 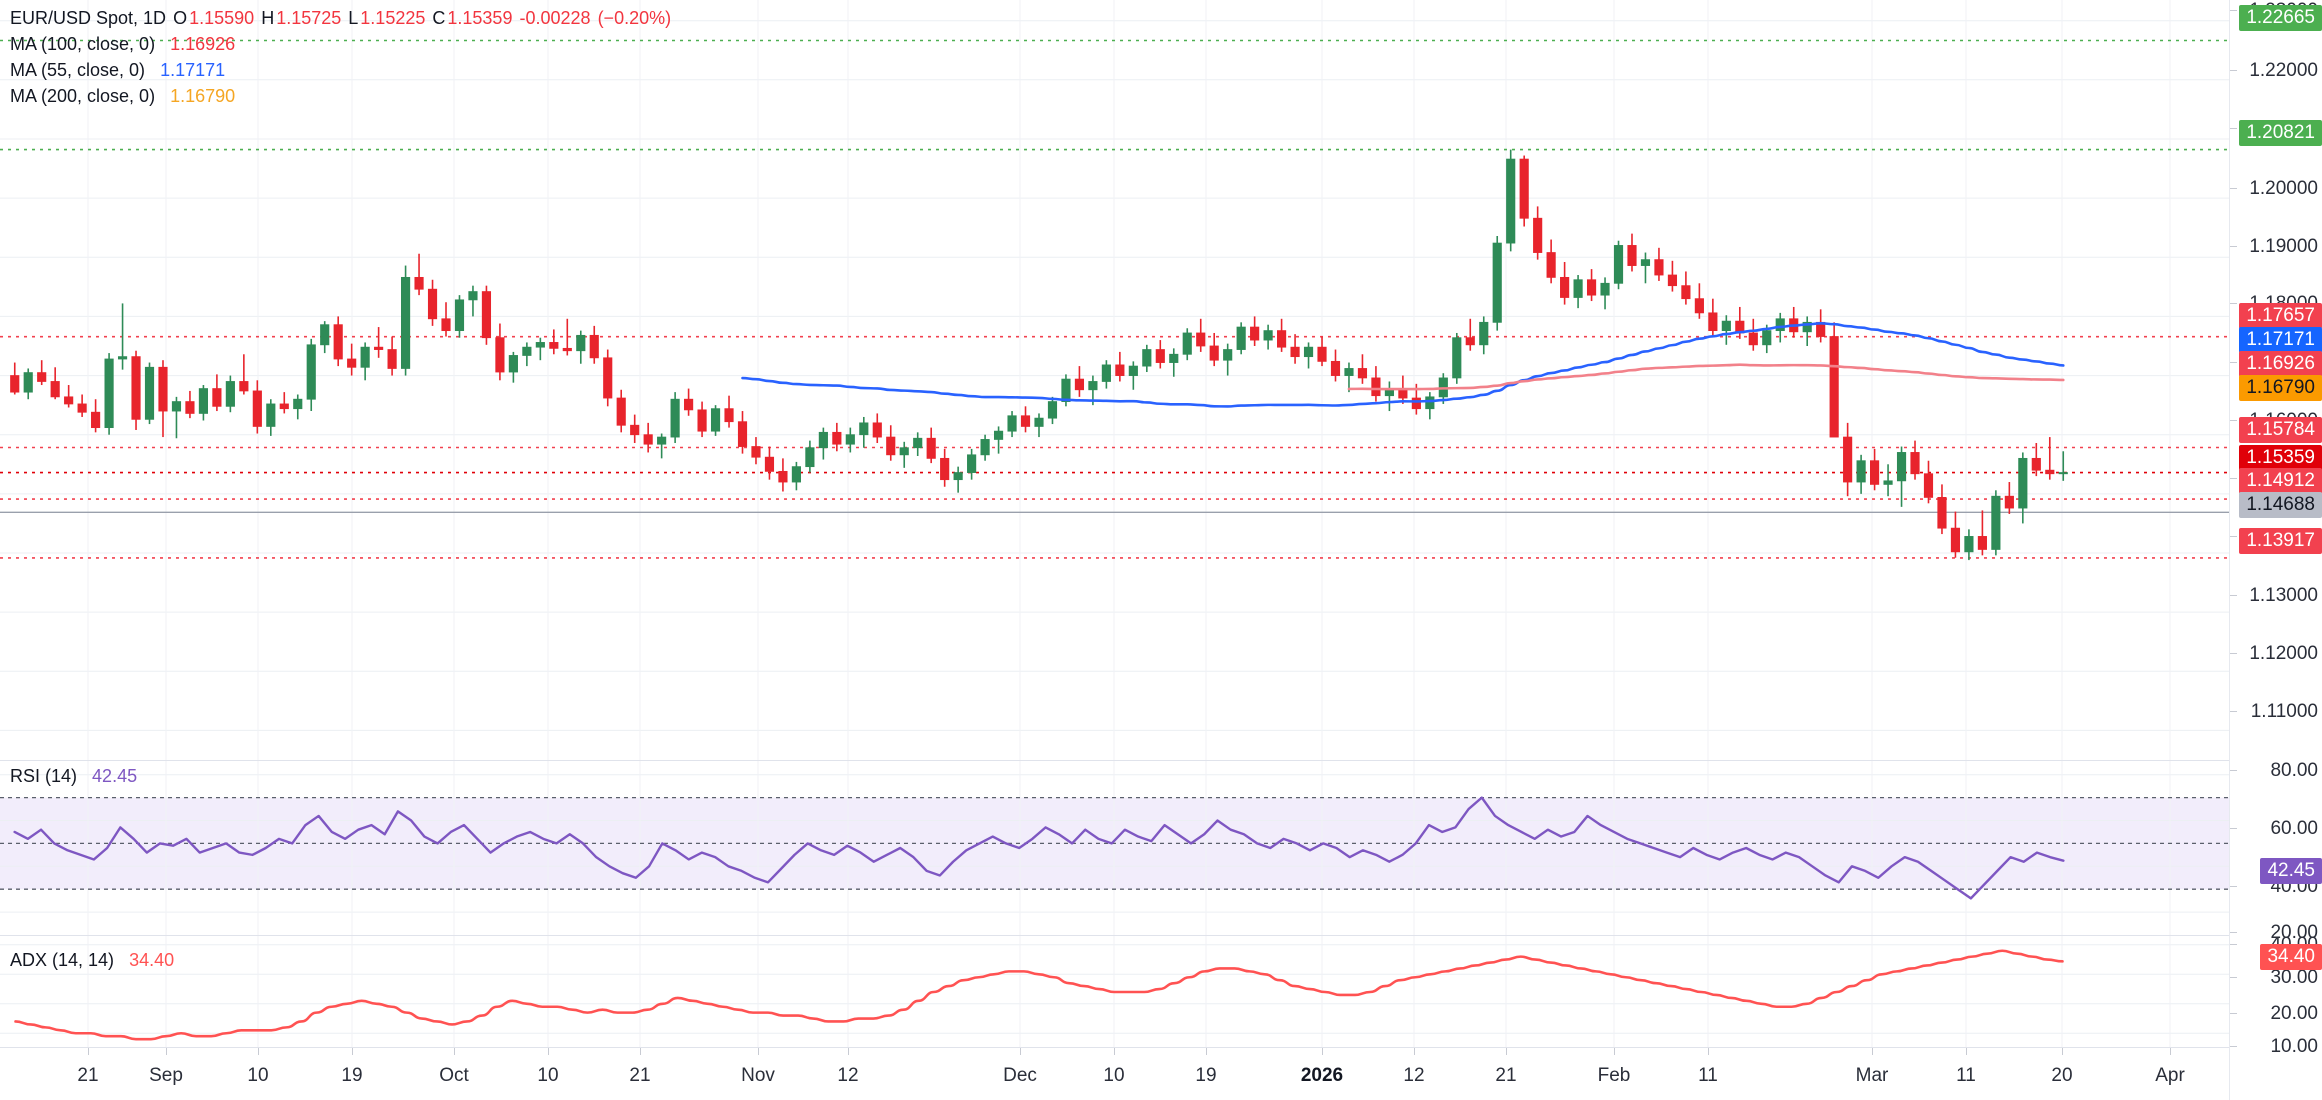 What do you see at coordinates (93, 960) in the screenshot?
I see `adx-legend: ADX (14, 14) 34.40` at bounding box center [93, 960].